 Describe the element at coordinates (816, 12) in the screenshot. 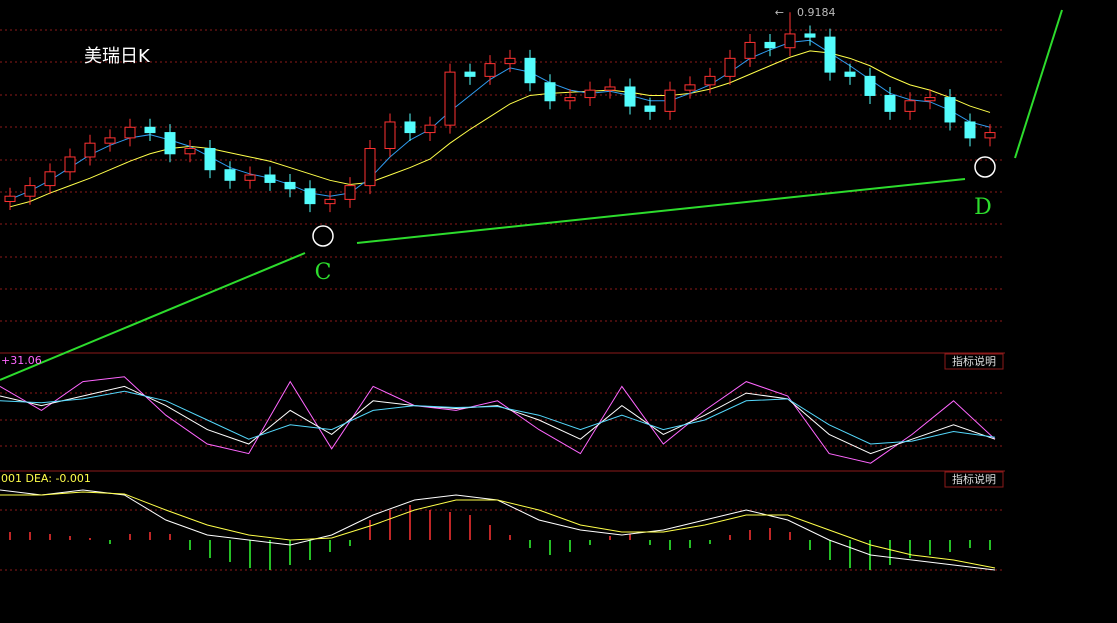

I see `high-label: 0.9184` at that location.